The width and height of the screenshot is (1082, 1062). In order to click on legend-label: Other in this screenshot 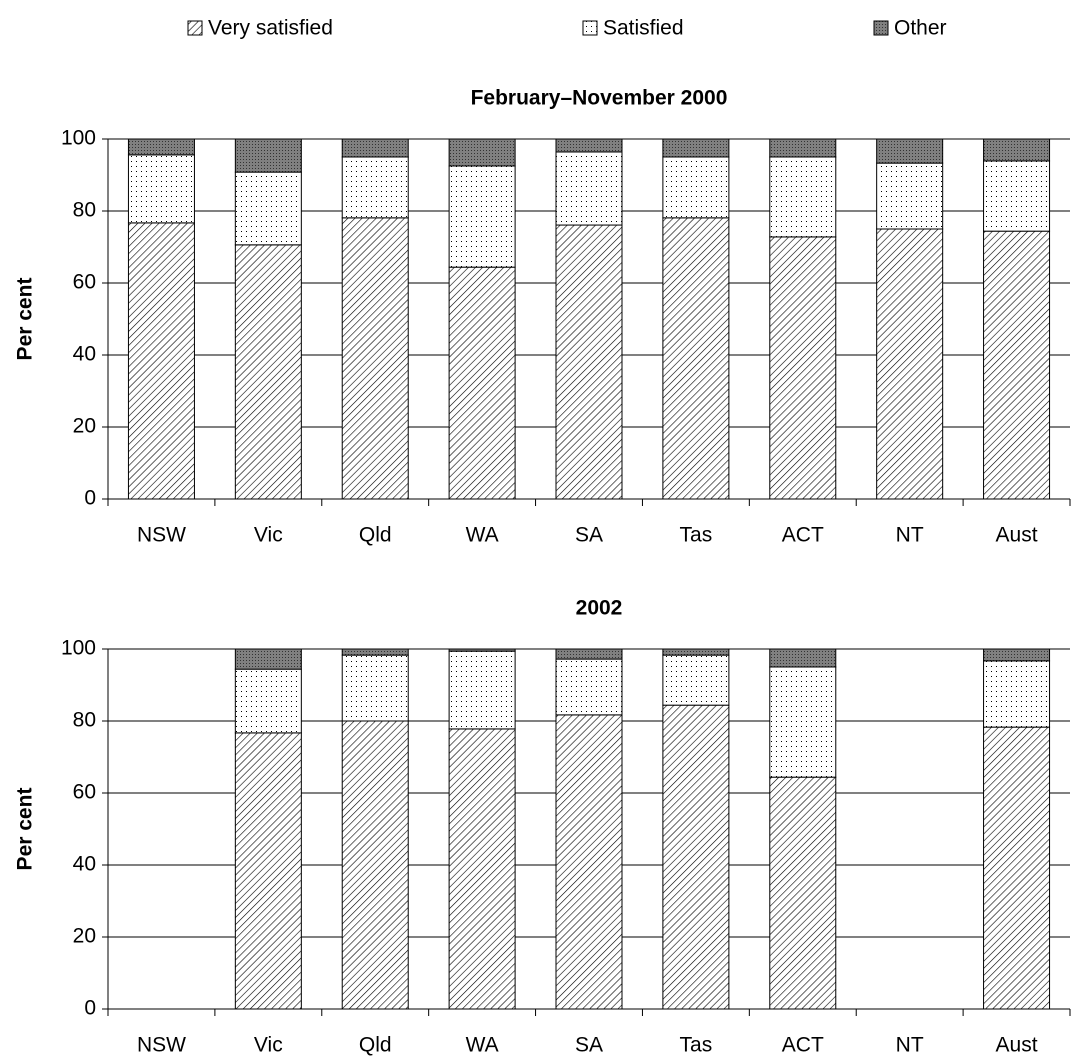, I will do `click(920, 28)`.